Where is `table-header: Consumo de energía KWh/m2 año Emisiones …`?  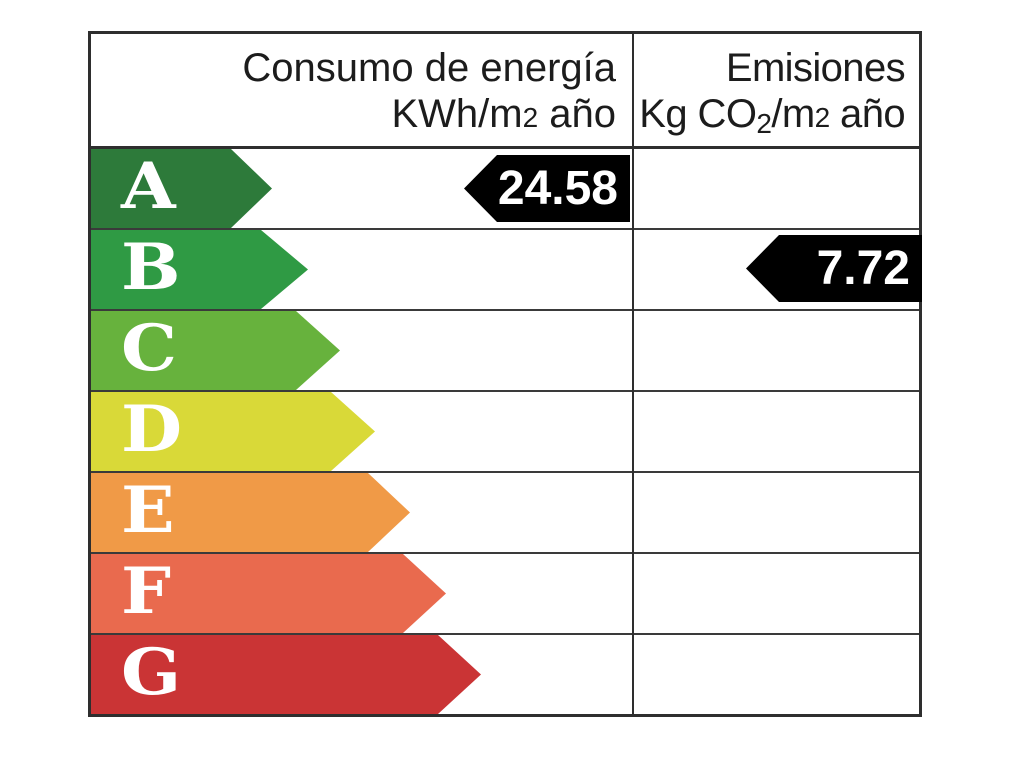
table-header: Consumo de energía KWh/m2 año Emisiones … is located at coordinates (505, 91).